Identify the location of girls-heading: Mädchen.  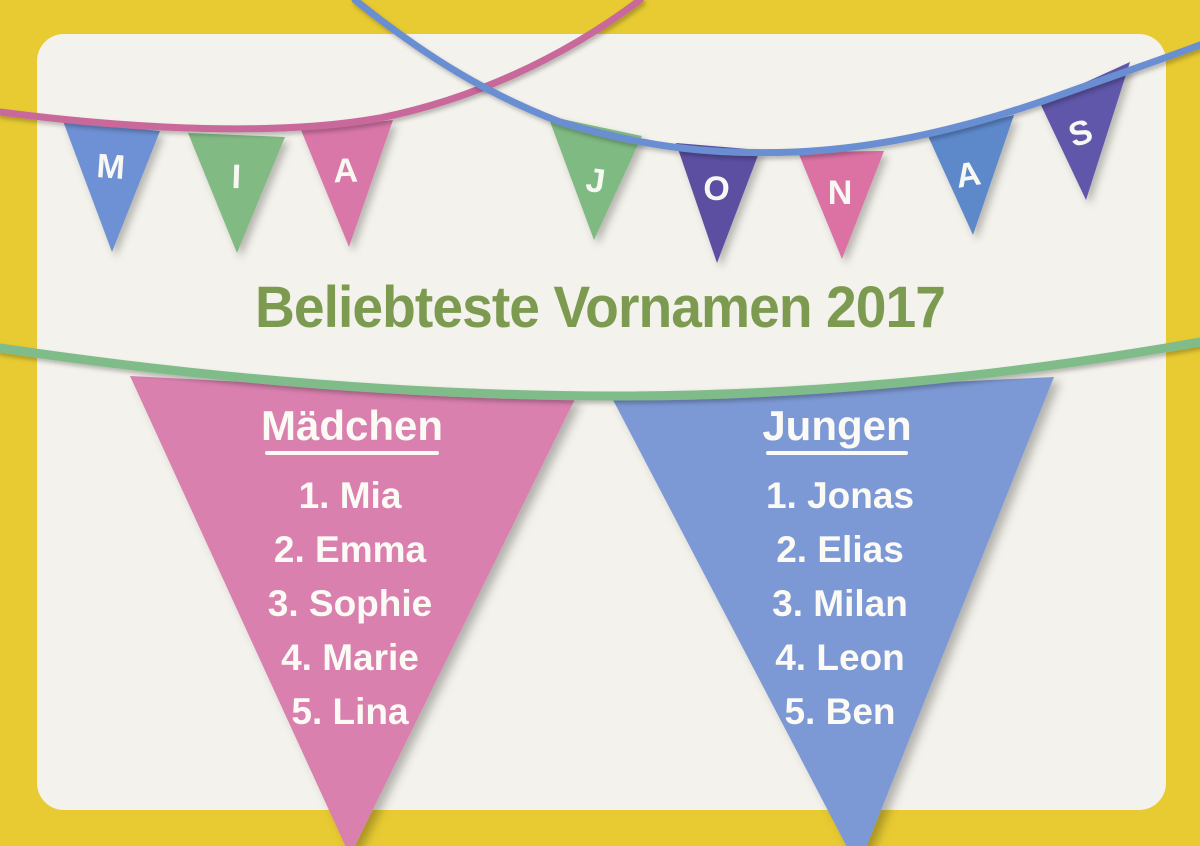
(352, 425).